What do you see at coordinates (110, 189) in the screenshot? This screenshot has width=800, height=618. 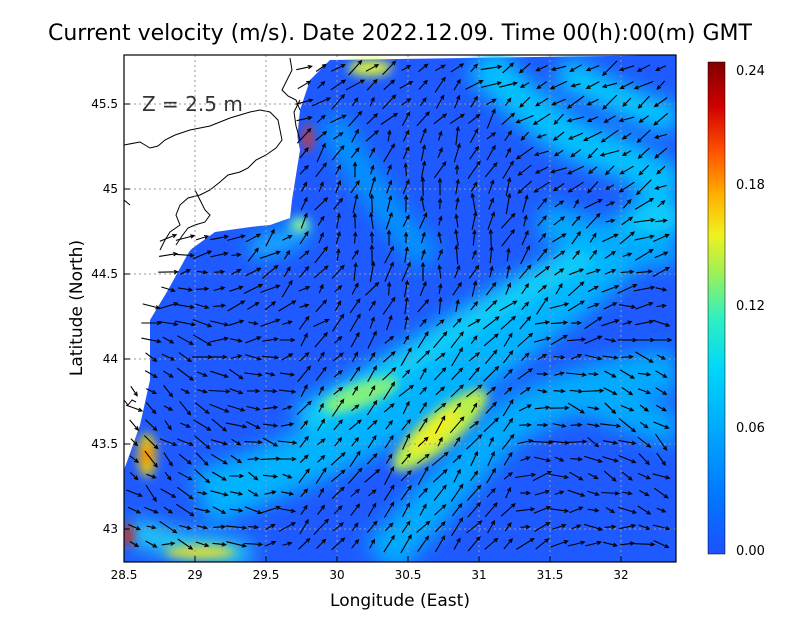 I see `y-tick-label: 45` at bounding box center [110, 189].